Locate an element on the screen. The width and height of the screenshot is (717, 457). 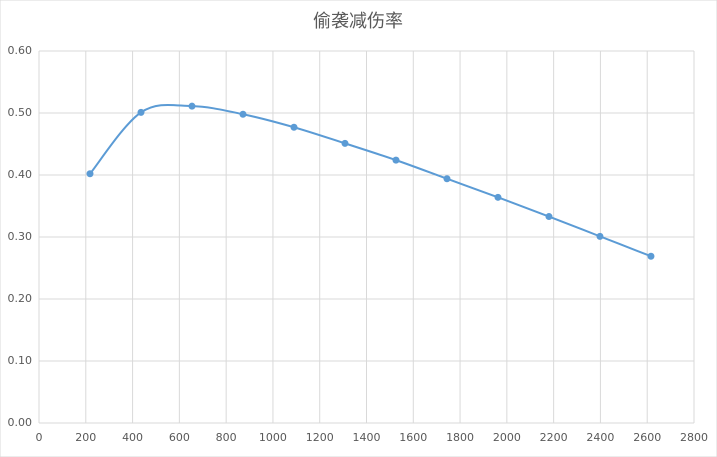
x-tick-label: 1400 is located at coordinates (367, 437).